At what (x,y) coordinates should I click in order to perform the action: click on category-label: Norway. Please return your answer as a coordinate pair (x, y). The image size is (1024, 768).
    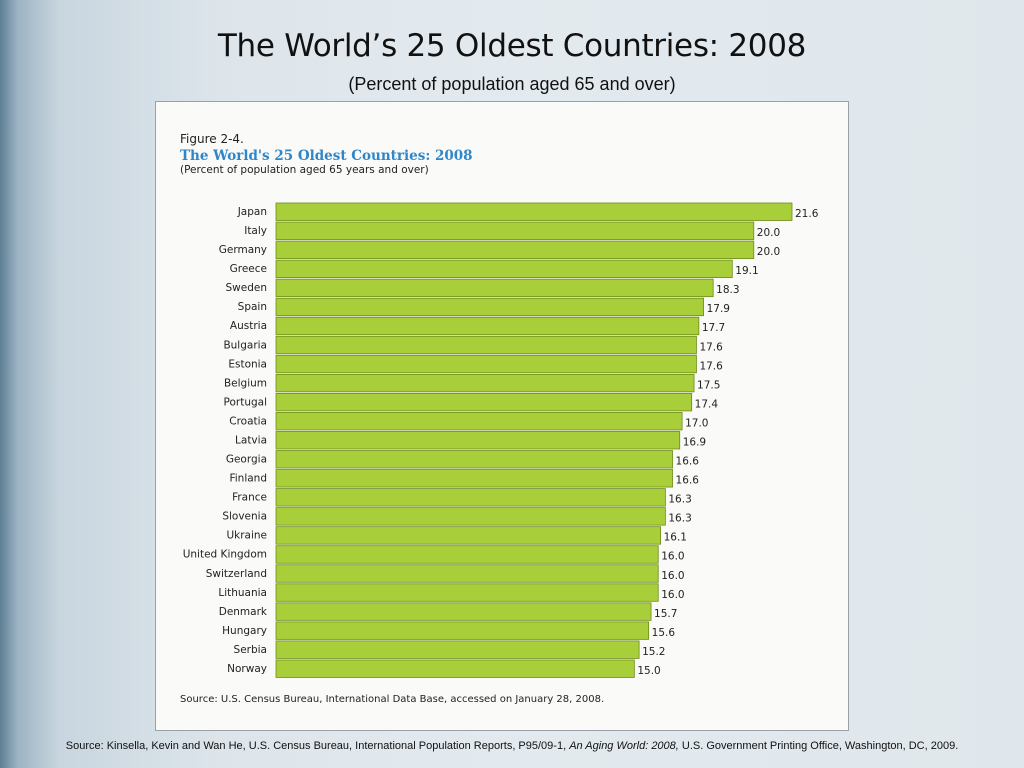
    Looking at the image, I should click on (247, 669).